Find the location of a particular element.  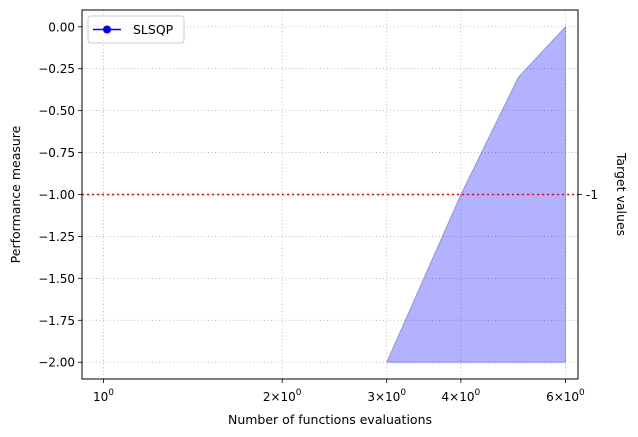

x-tick-label: 2×100 is located at coordinates (282, 396).